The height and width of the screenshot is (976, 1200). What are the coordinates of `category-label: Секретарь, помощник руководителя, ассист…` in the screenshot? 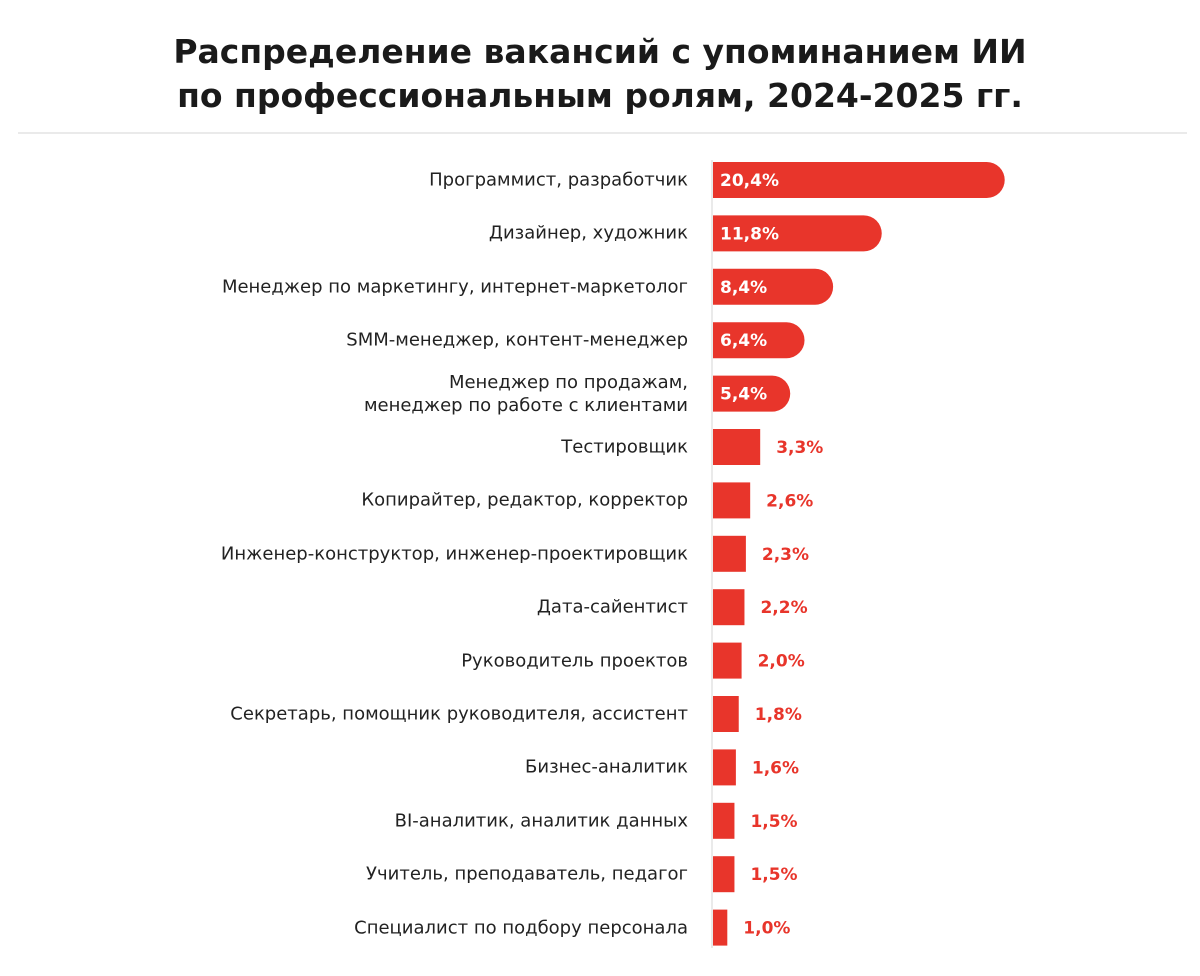 It's located at (459, 714).